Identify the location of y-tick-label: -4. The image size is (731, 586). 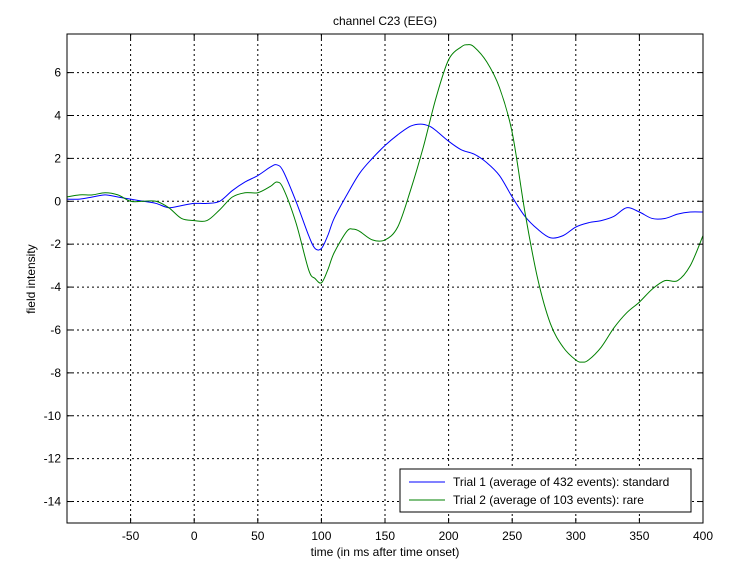
(55, 287).